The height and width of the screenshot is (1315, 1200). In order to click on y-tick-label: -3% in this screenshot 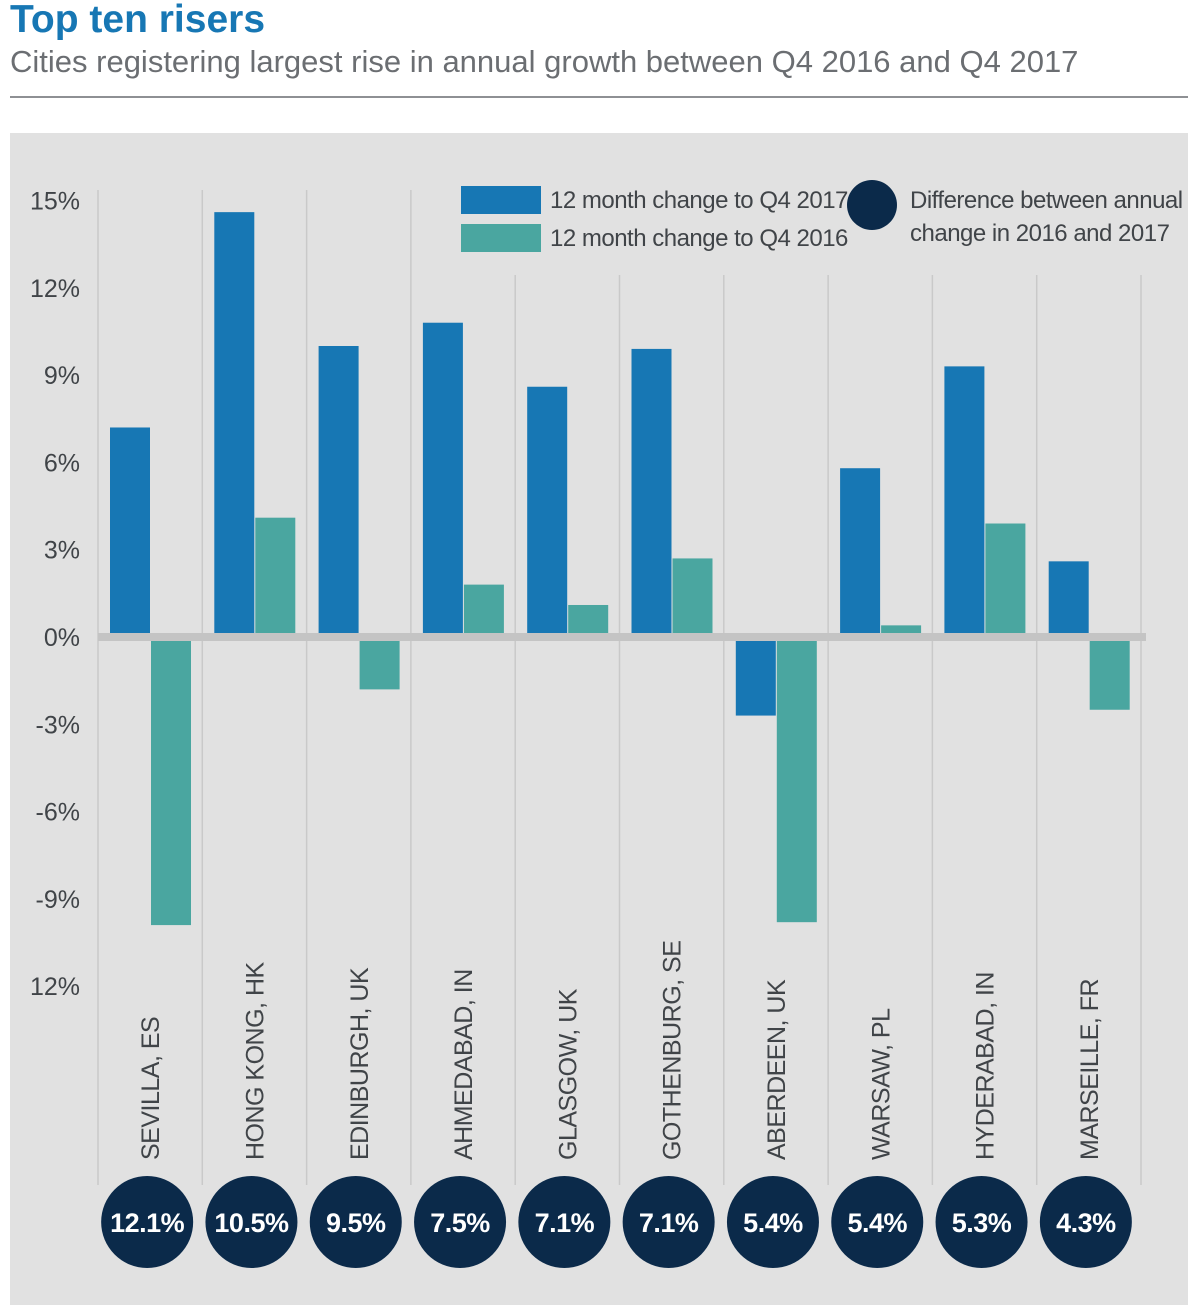, I will do `click(58, 725)`.